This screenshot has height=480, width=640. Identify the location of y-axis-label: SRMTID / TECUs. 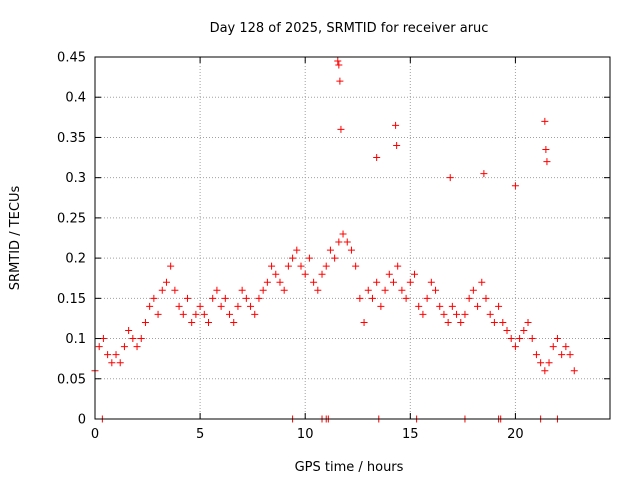
(15, 238).